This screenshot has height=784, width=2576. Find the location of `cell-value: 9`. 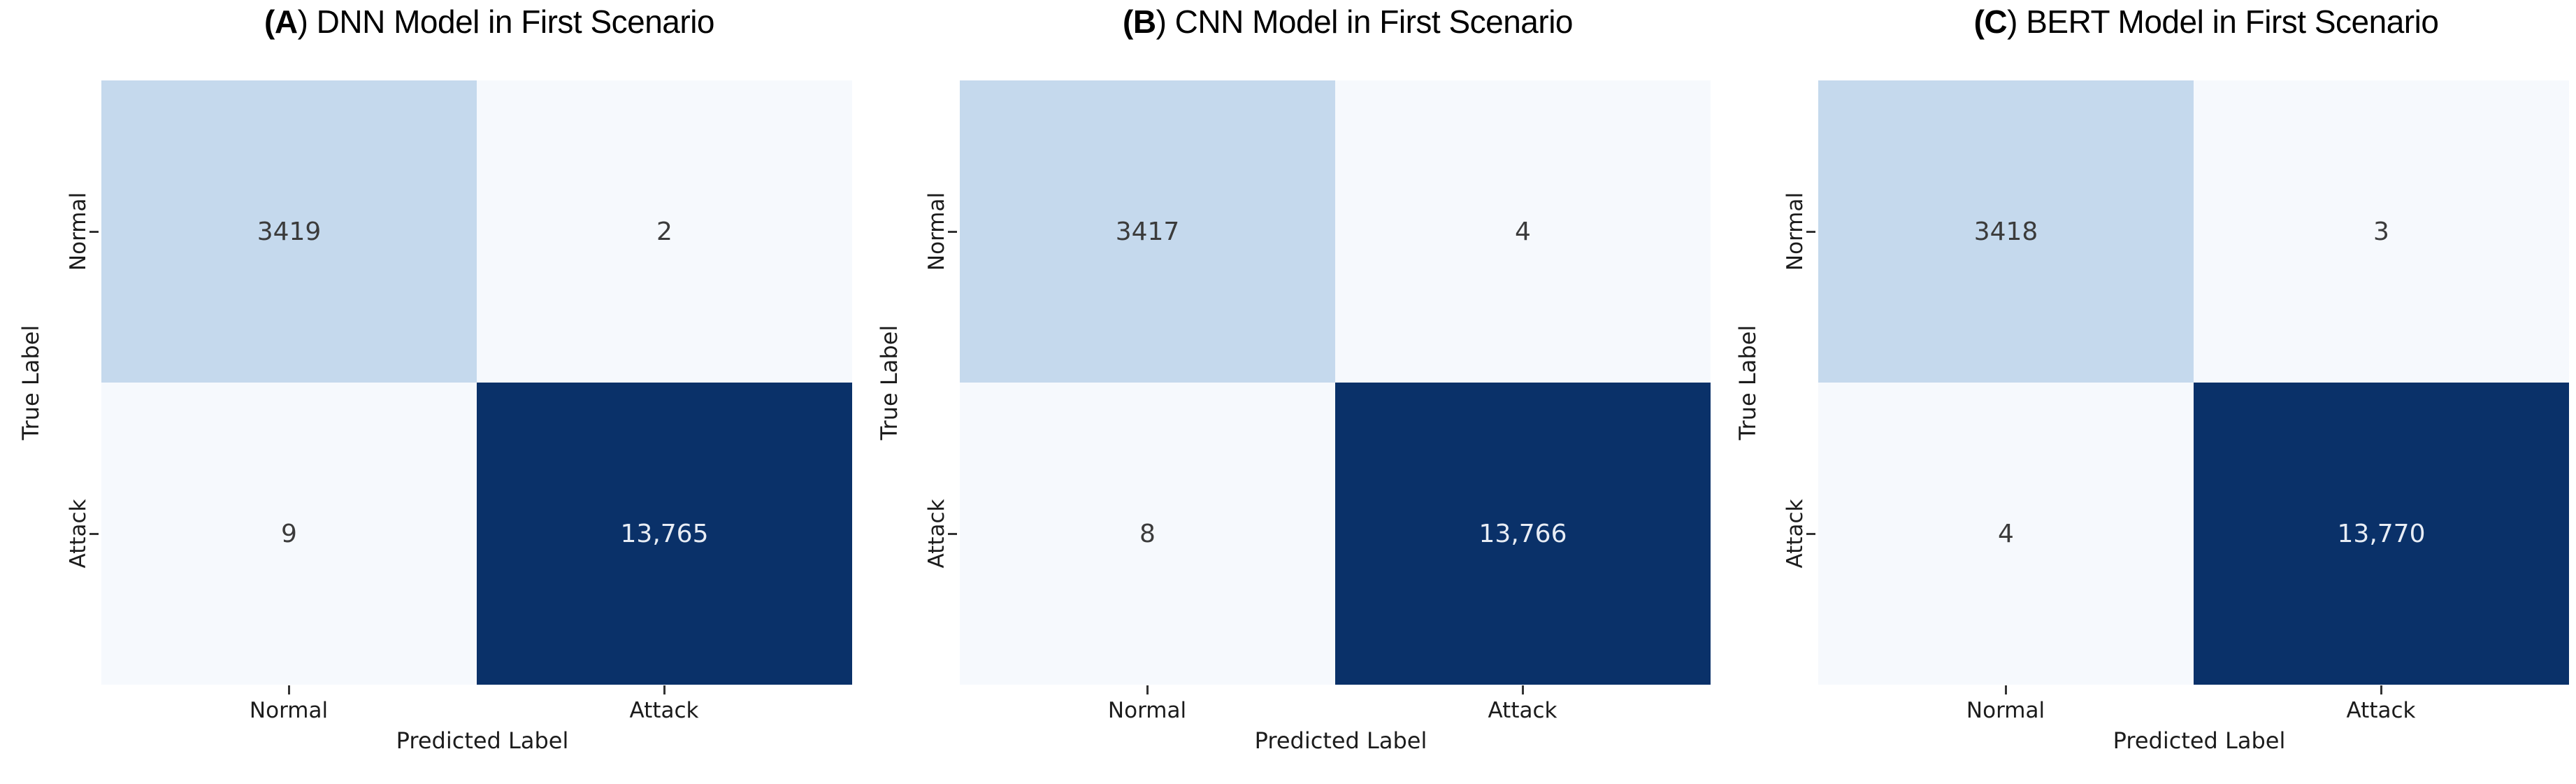

cell-value: 9 is located at coordinates (289, 533).